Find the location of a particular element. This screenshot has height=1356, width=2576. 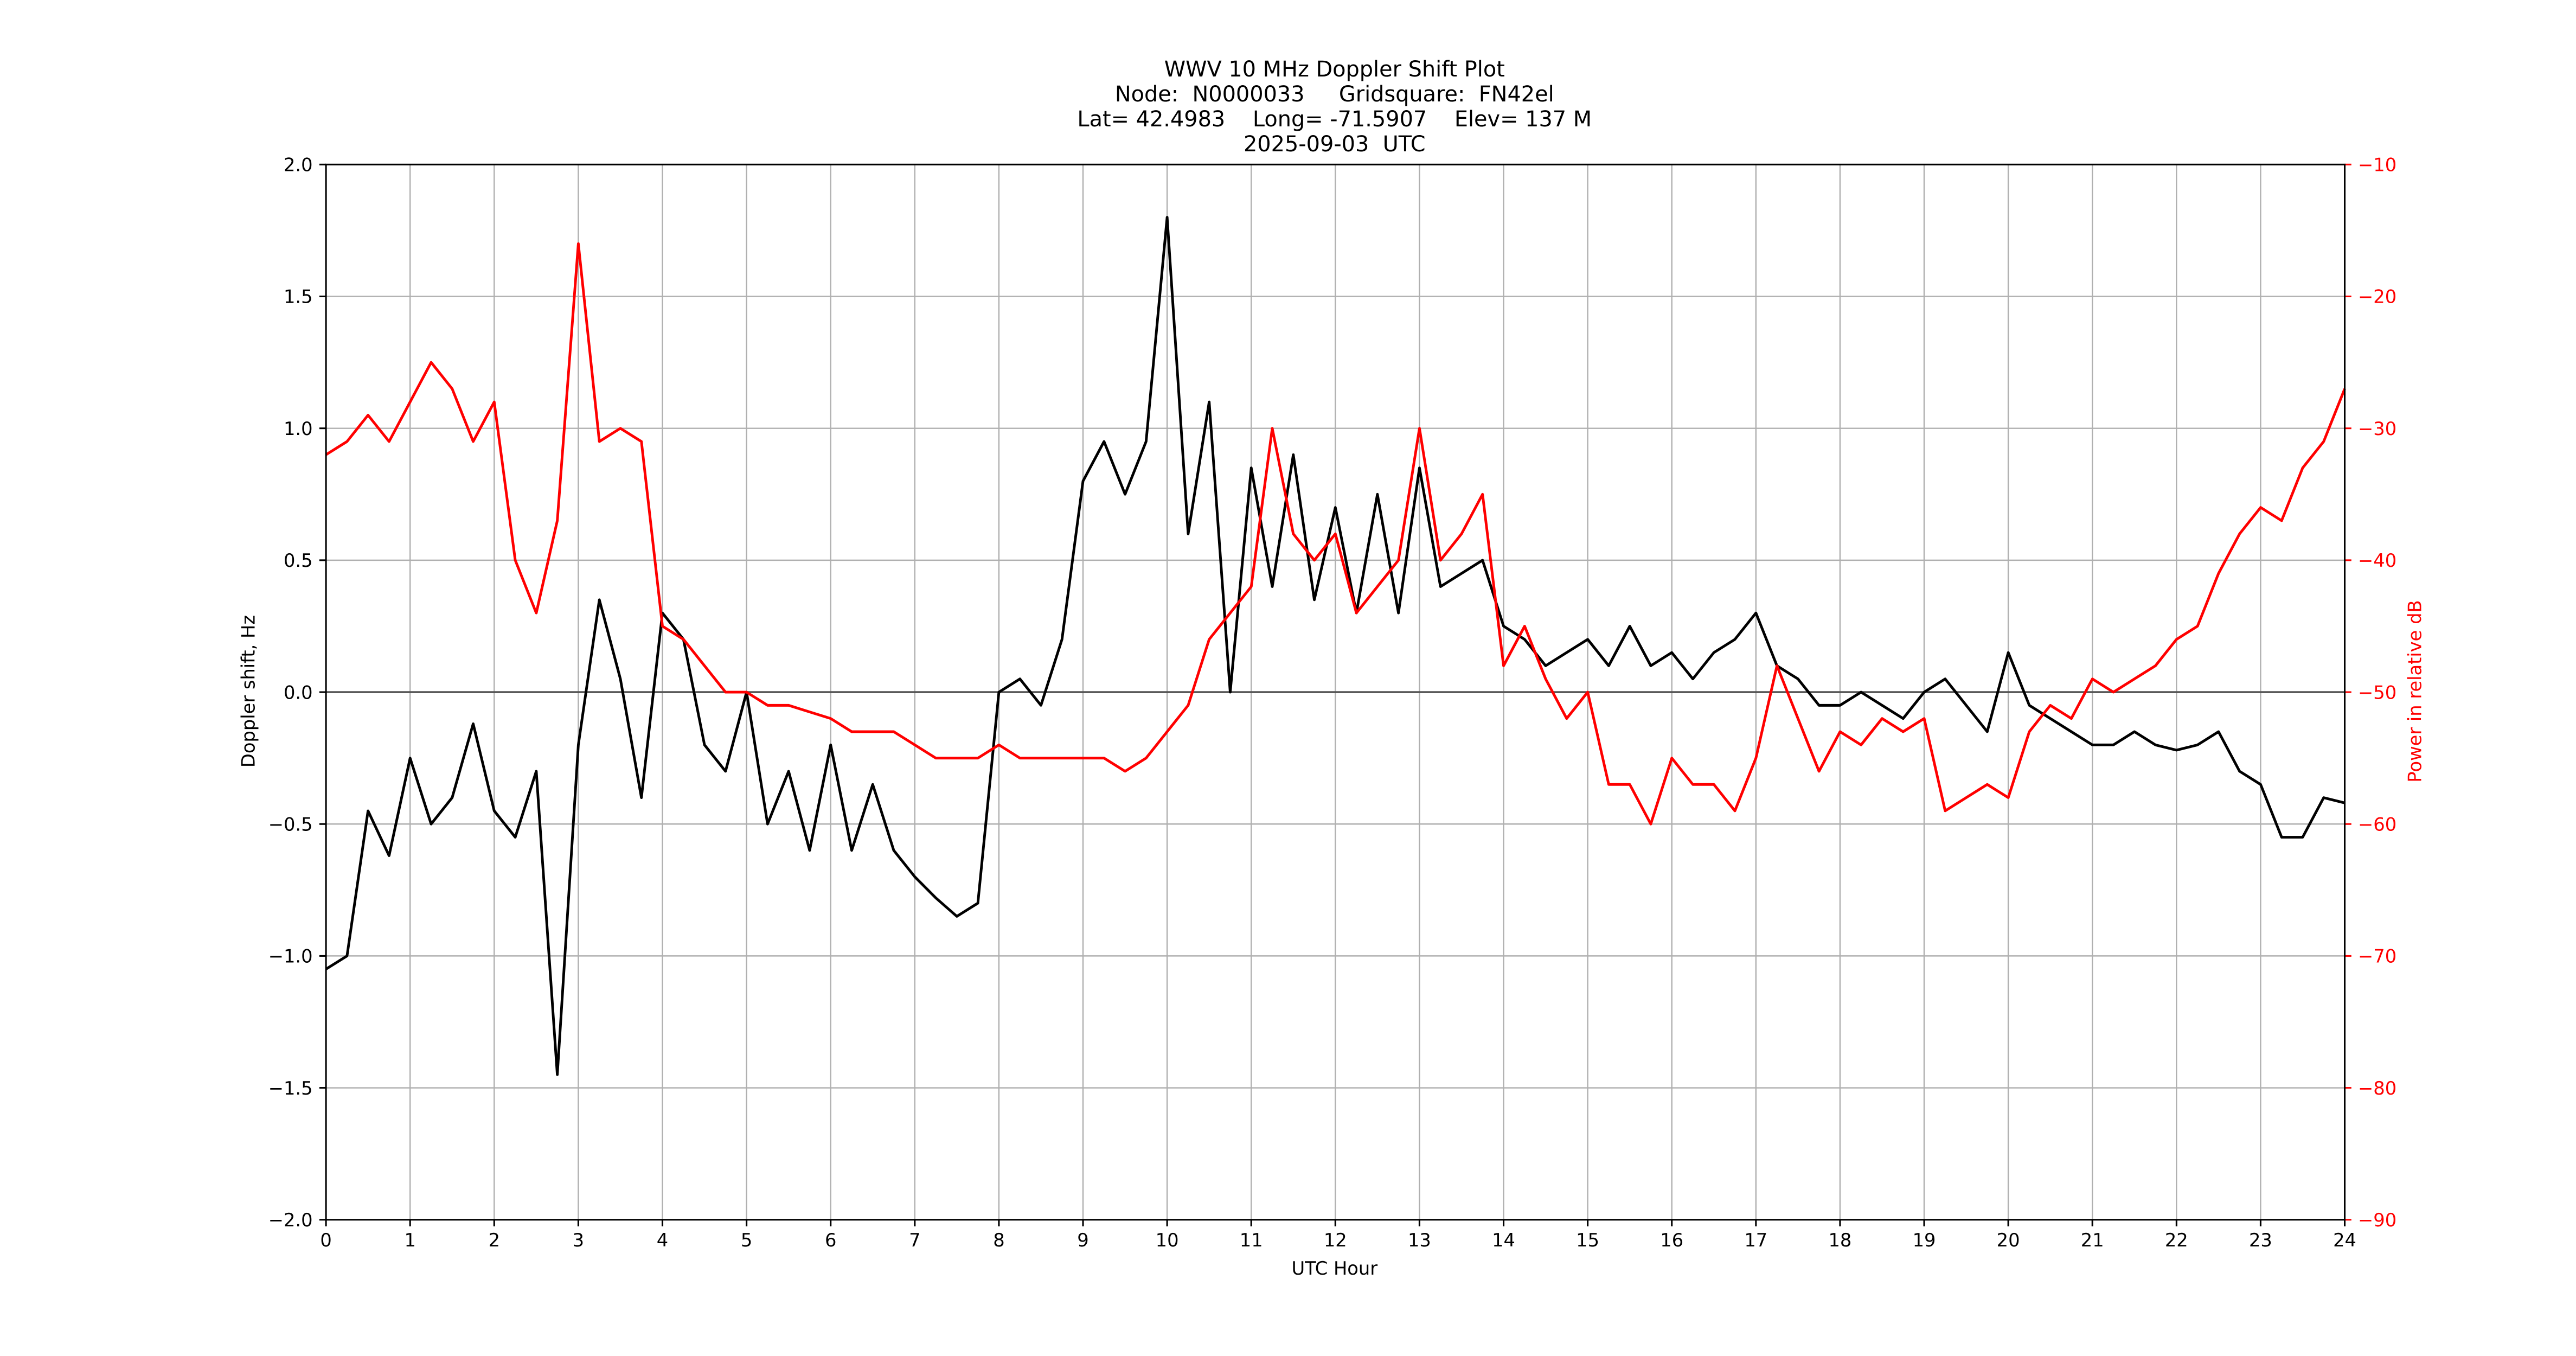

x-tick-label: 22 is located at coordinates (2176, 1240).